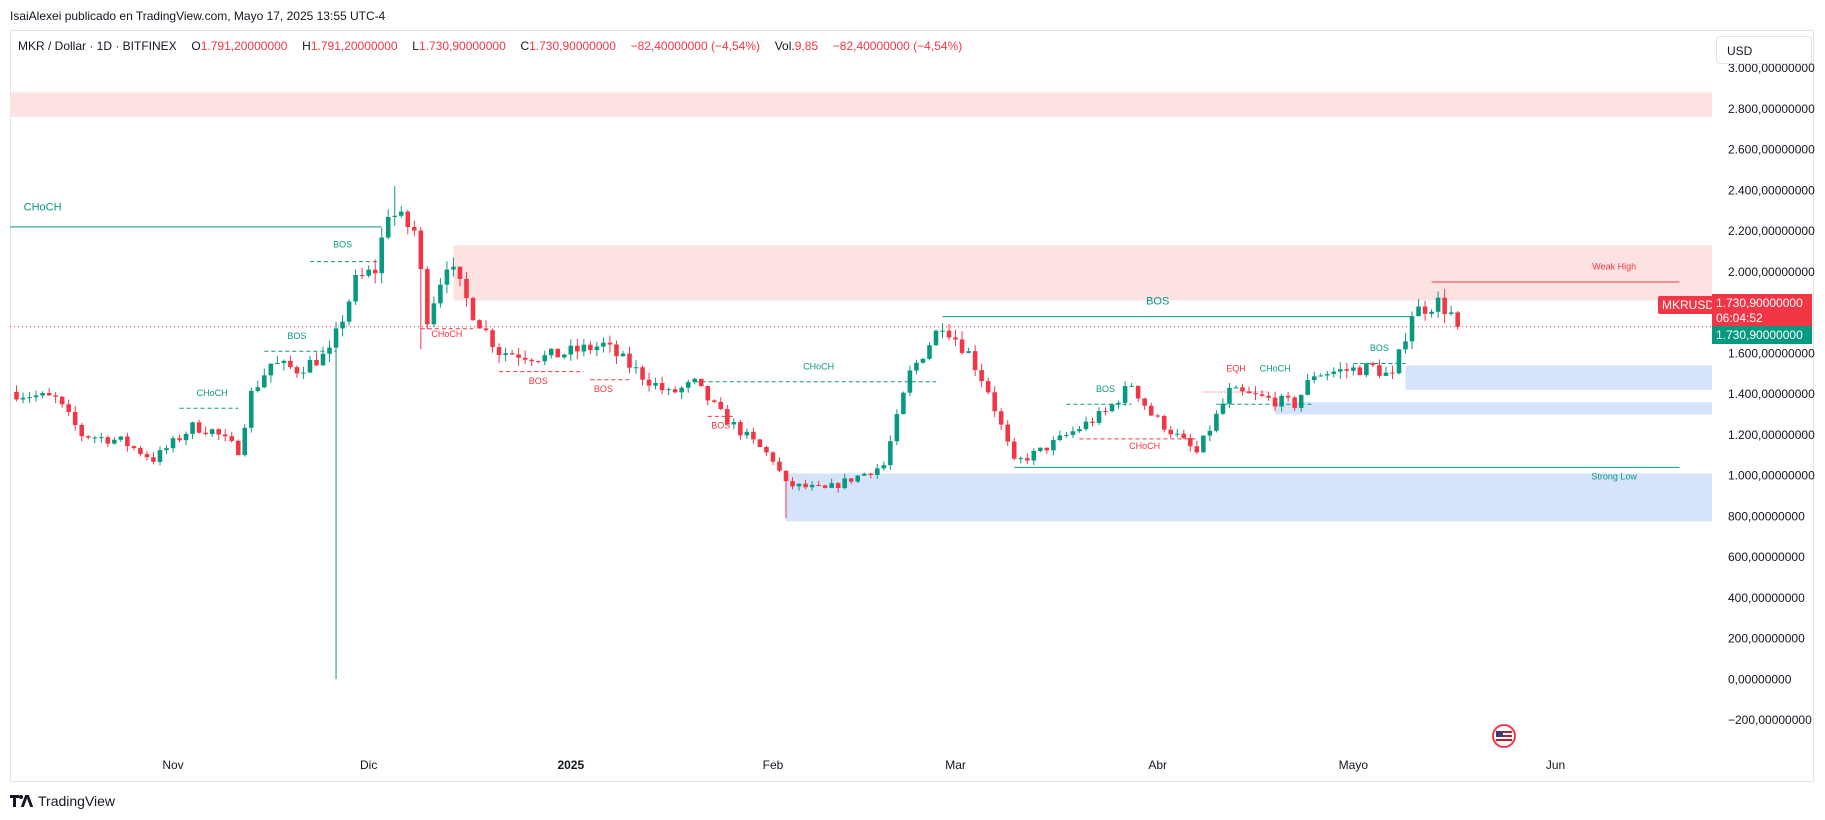 This screenshot has width=1825, height=820. Describe the element at coordinates (1504, 736) in the screenshot. I see `us-flag-event-icon` at that location.